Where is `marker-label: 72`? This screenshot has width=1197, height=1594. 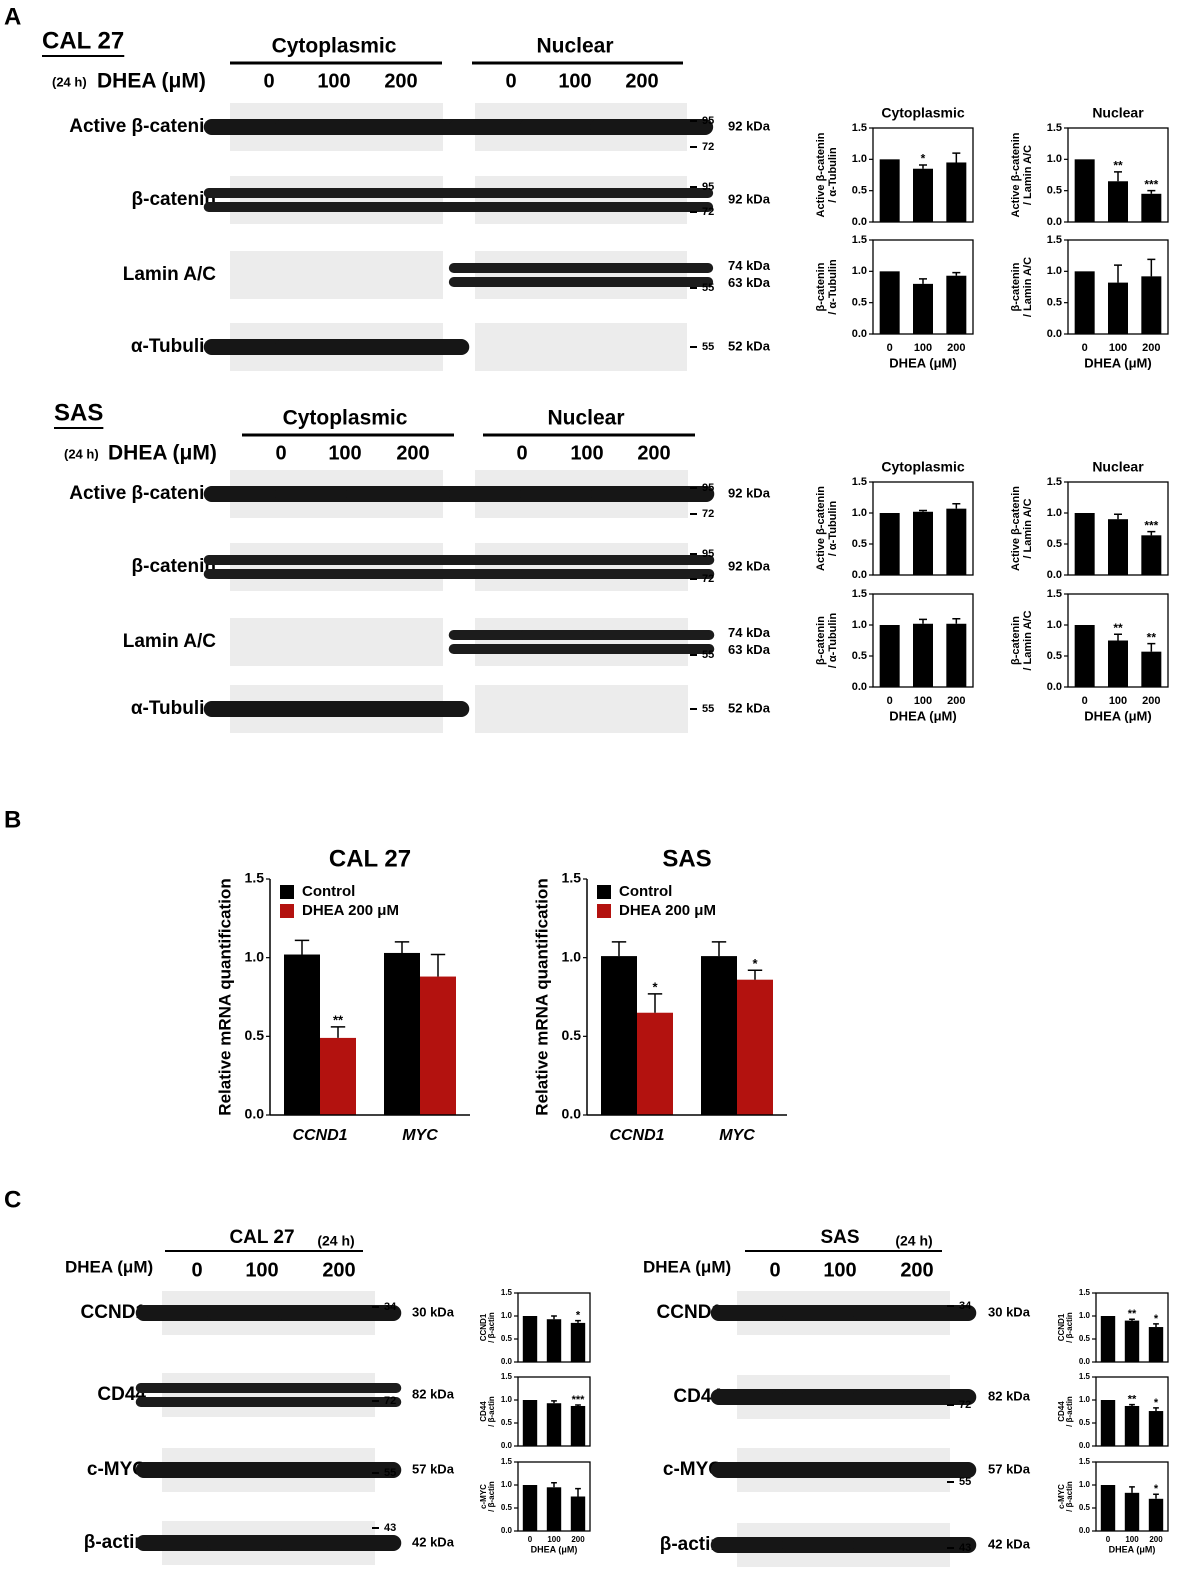 marker-label: 72 is located at coordinates (708, 147).